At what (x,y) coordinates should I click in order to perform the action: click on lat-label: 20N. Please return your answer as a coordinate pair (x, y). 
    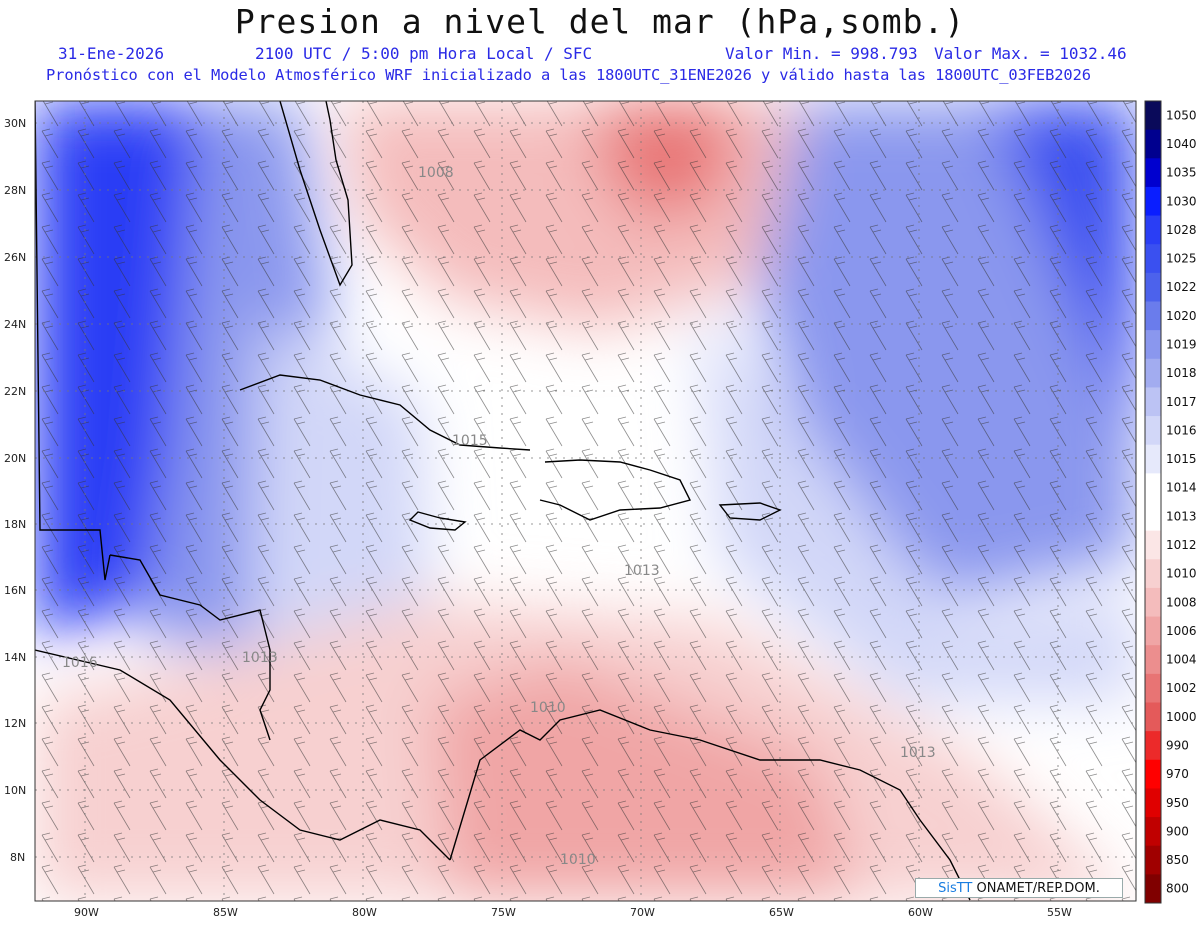
    Looking at the image, I should click on (15, 458).